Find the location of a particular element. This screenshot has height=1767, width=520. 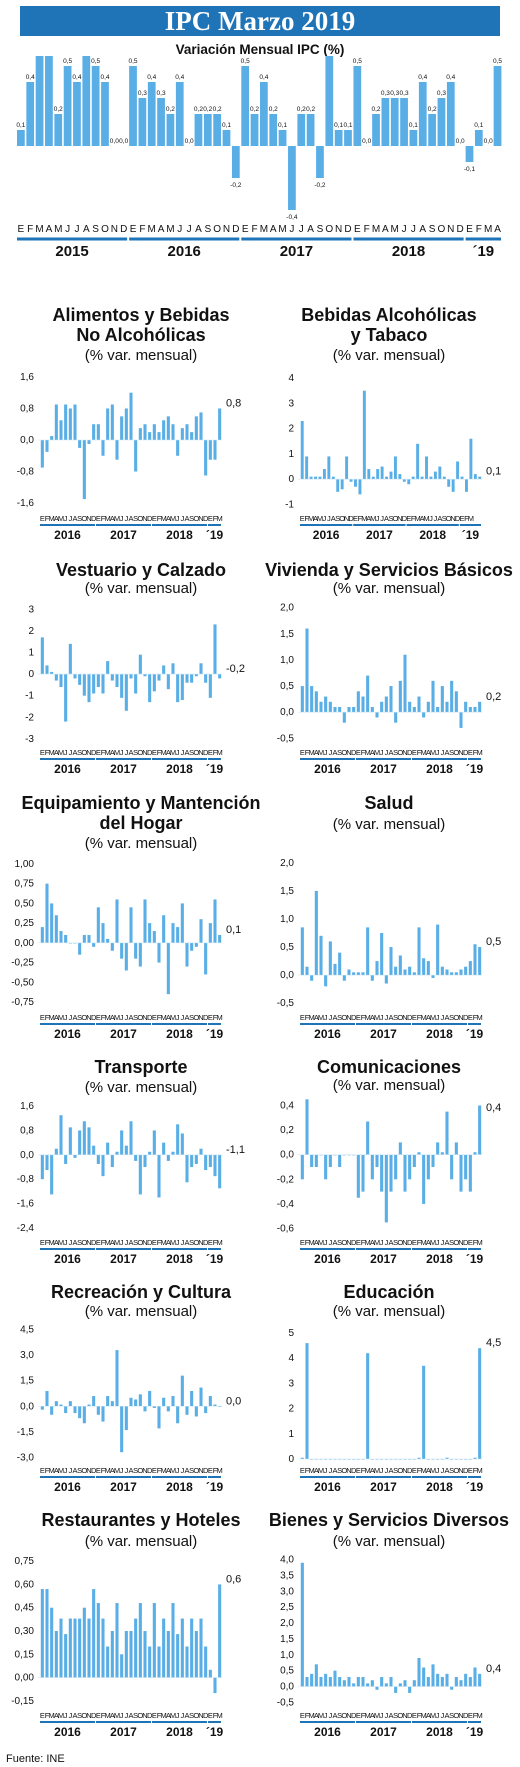

y-tick: -2 is located at coordinates (29, 717).